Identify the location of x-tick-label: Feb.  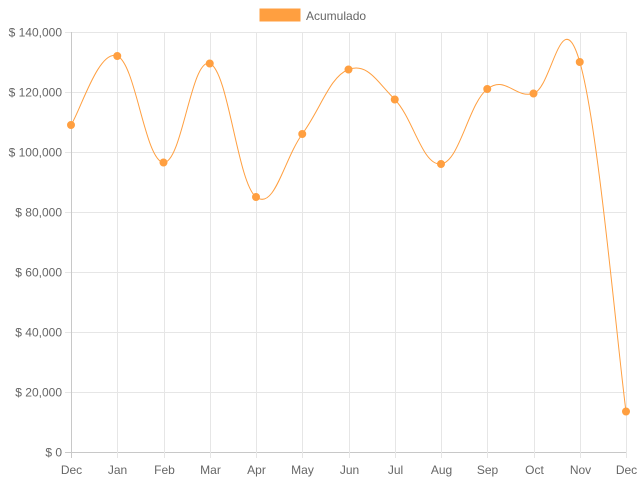
(164, 470).